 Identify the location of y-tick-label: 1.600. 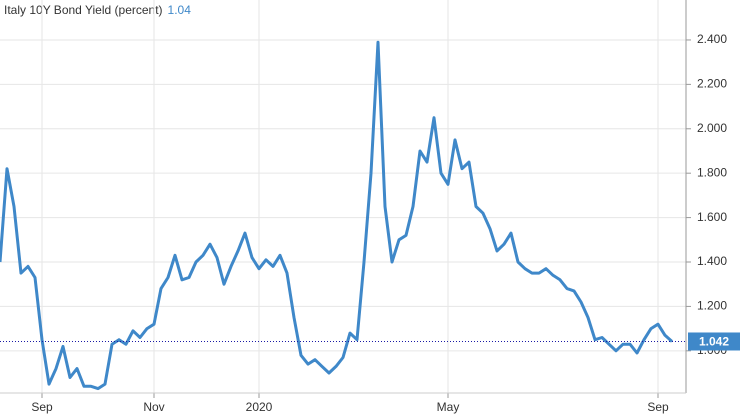
(712, 217).